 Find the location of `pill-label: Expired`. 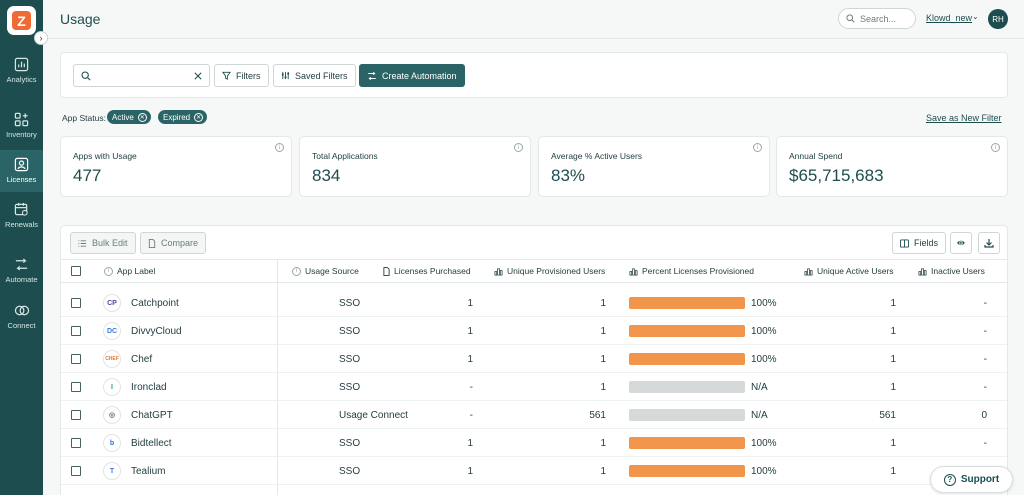

pill-label: Expired is located at coordinates (177, 117).